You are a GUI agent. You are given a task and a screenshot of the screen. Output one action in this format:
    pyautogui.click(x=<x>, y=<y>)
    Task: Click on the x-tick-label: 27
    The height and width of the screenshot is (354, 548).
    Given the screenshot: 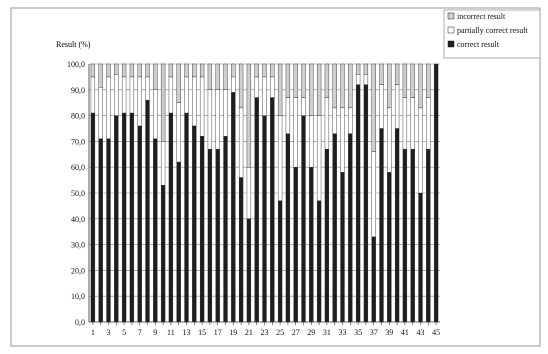 What is the action you would take?
    pyautogui.click(x=296, y=332)
    